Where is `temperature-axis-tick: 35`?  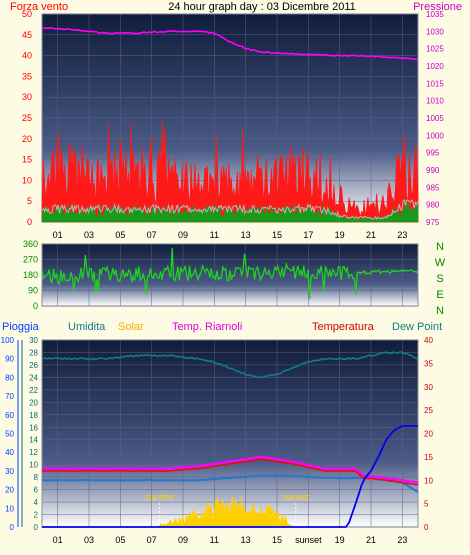 temperature-axis-tick: 35 is located at coordinates (428, 363).